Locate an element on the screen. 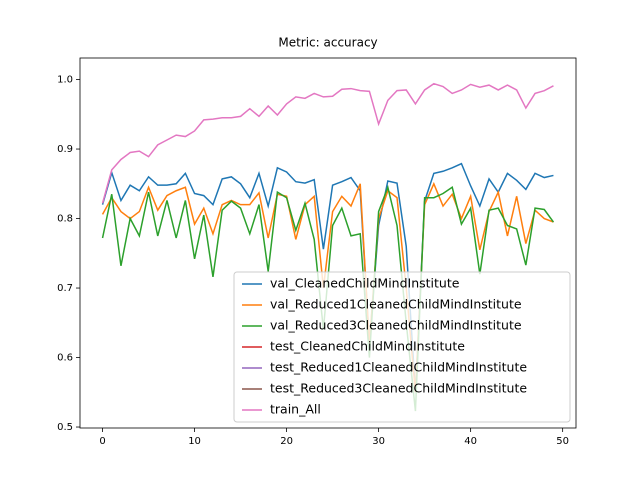 The width and height of the screenshot is (640, 480). x-tick-label: 20 is located at coordinates (286, 441).